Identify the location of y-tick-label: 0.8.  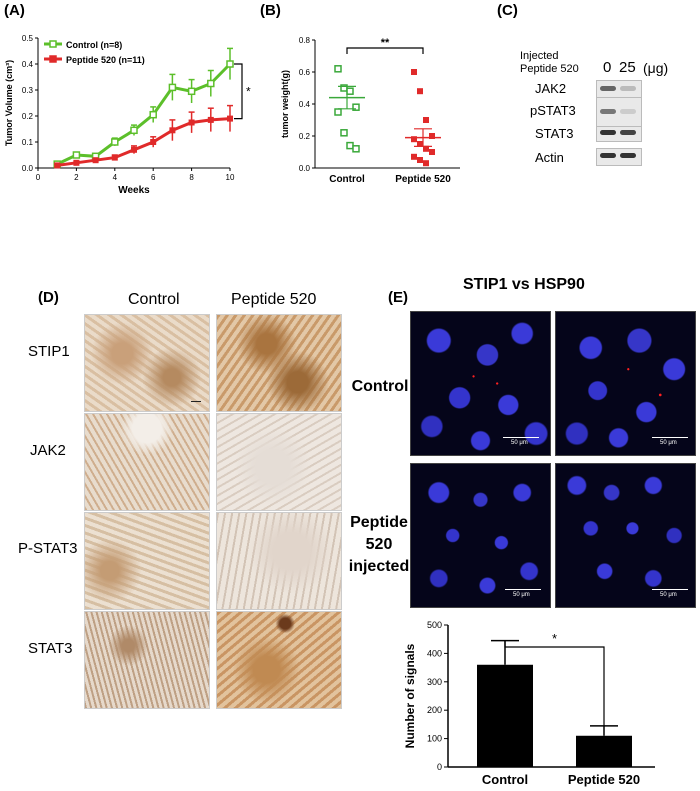
(305, 40).